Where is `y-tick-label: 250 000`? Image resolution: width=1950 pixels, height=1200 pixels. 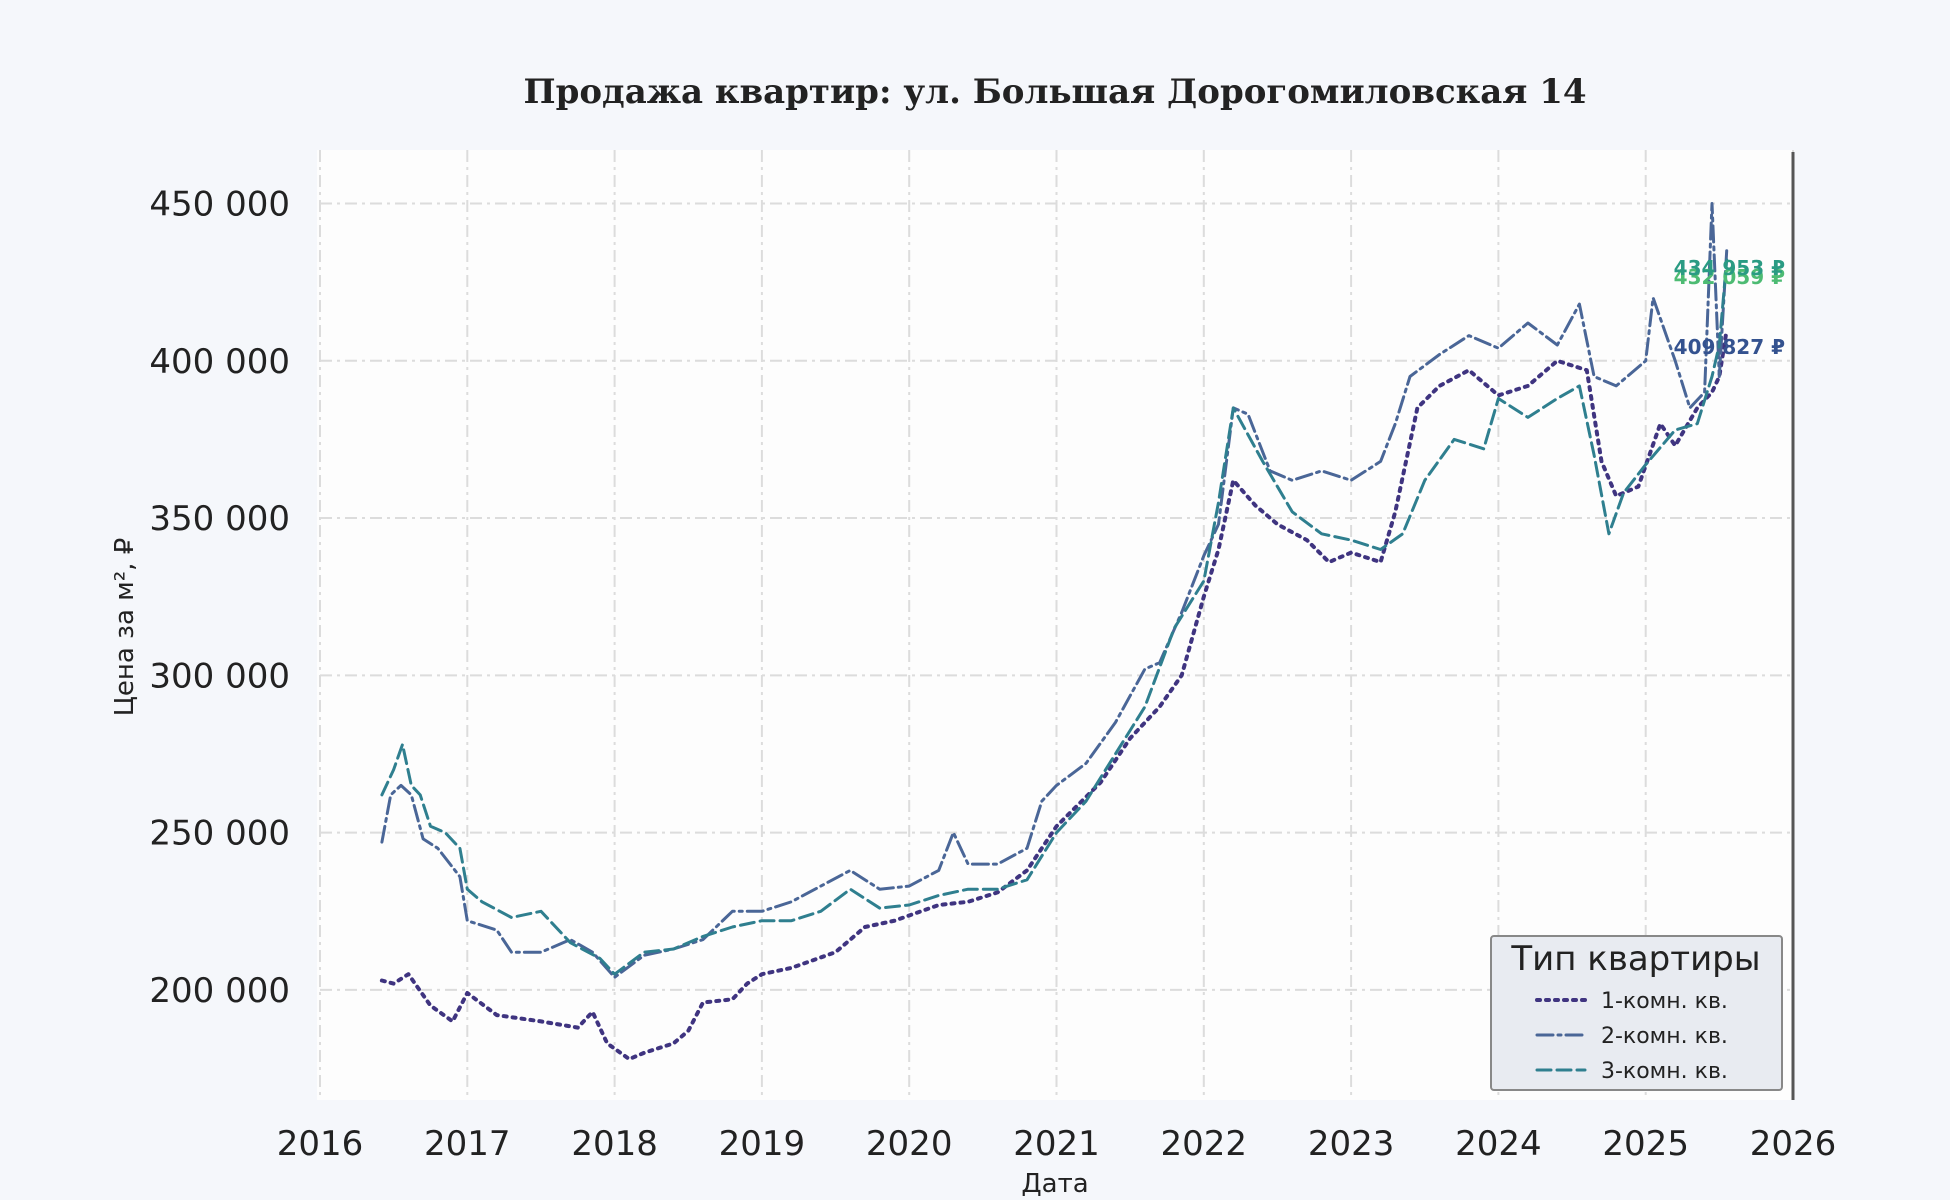
y-tick-label: 250 000 is located at coordinates (219, 834).